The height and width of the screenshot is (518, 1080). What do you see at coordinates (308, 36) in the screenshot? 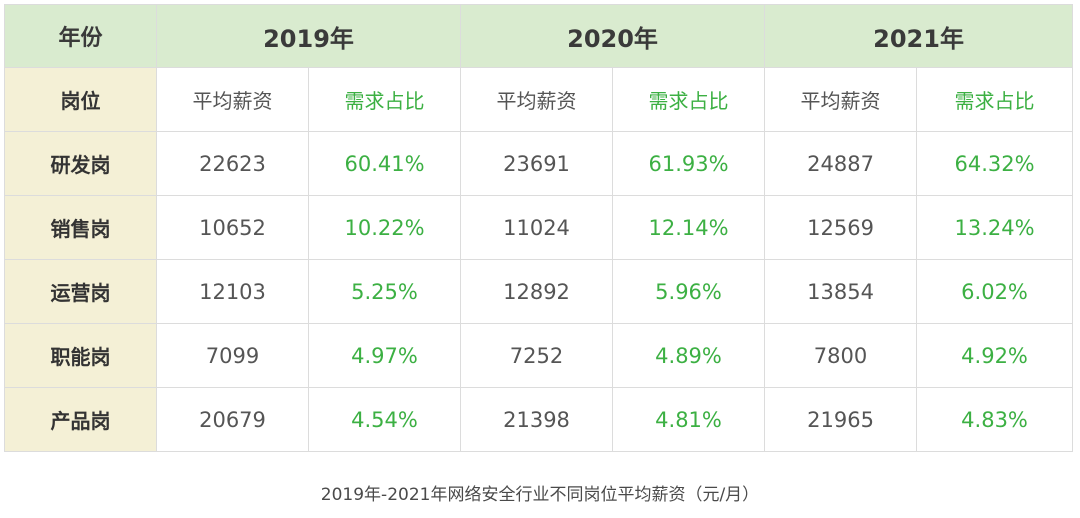
I see `year-header-2019: 2019年` at bounding box center [308, 36].